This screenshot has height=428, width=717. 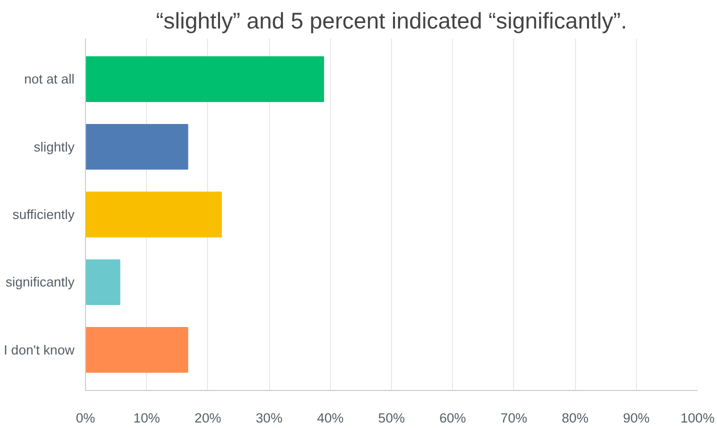 I want to click on x-tick-label: 10%, so click(x=146, y=418).